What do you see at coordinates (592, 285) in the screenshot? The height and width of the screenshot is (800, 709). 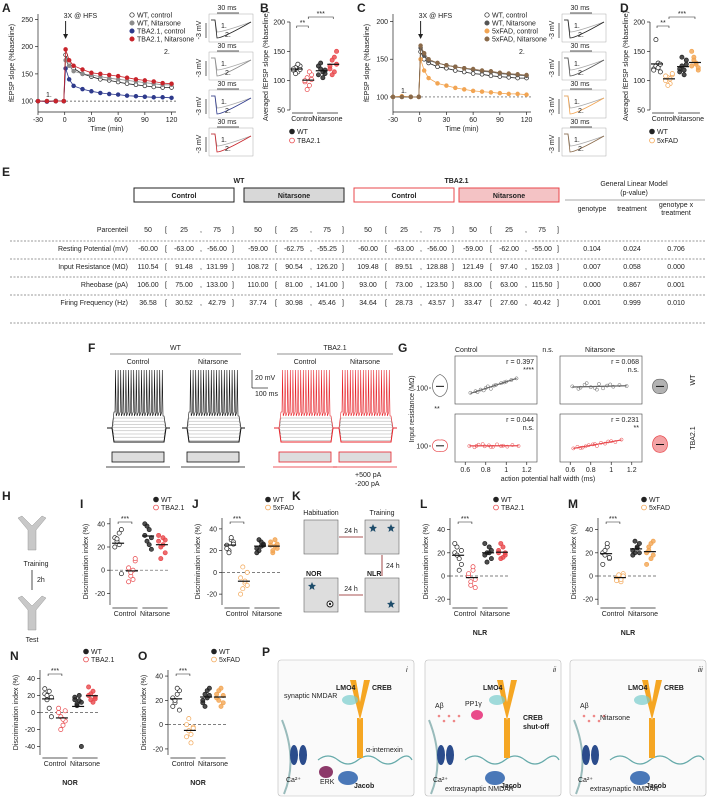 I see `table-cell: 0.000` at bounding box center [592, 285].